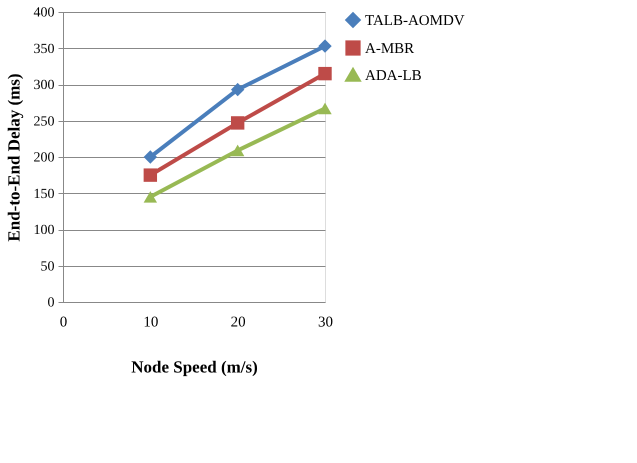 This screenshot has width=637, height=463. I want to click on y-tick-label: 200, so click(44, 158).